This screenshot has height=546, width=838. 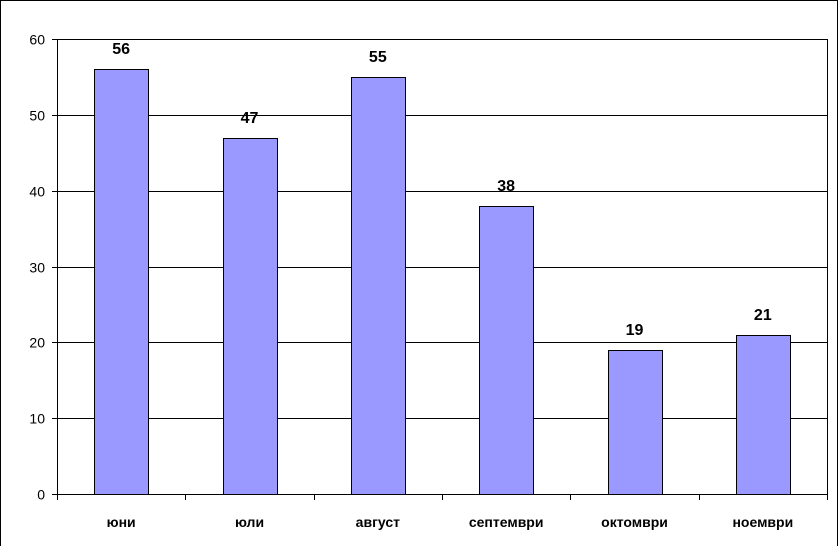 What do you see at coordinates (250, 118) in the screenshot?
I see `data-label-1: 47` at bounding box center [250, 118].